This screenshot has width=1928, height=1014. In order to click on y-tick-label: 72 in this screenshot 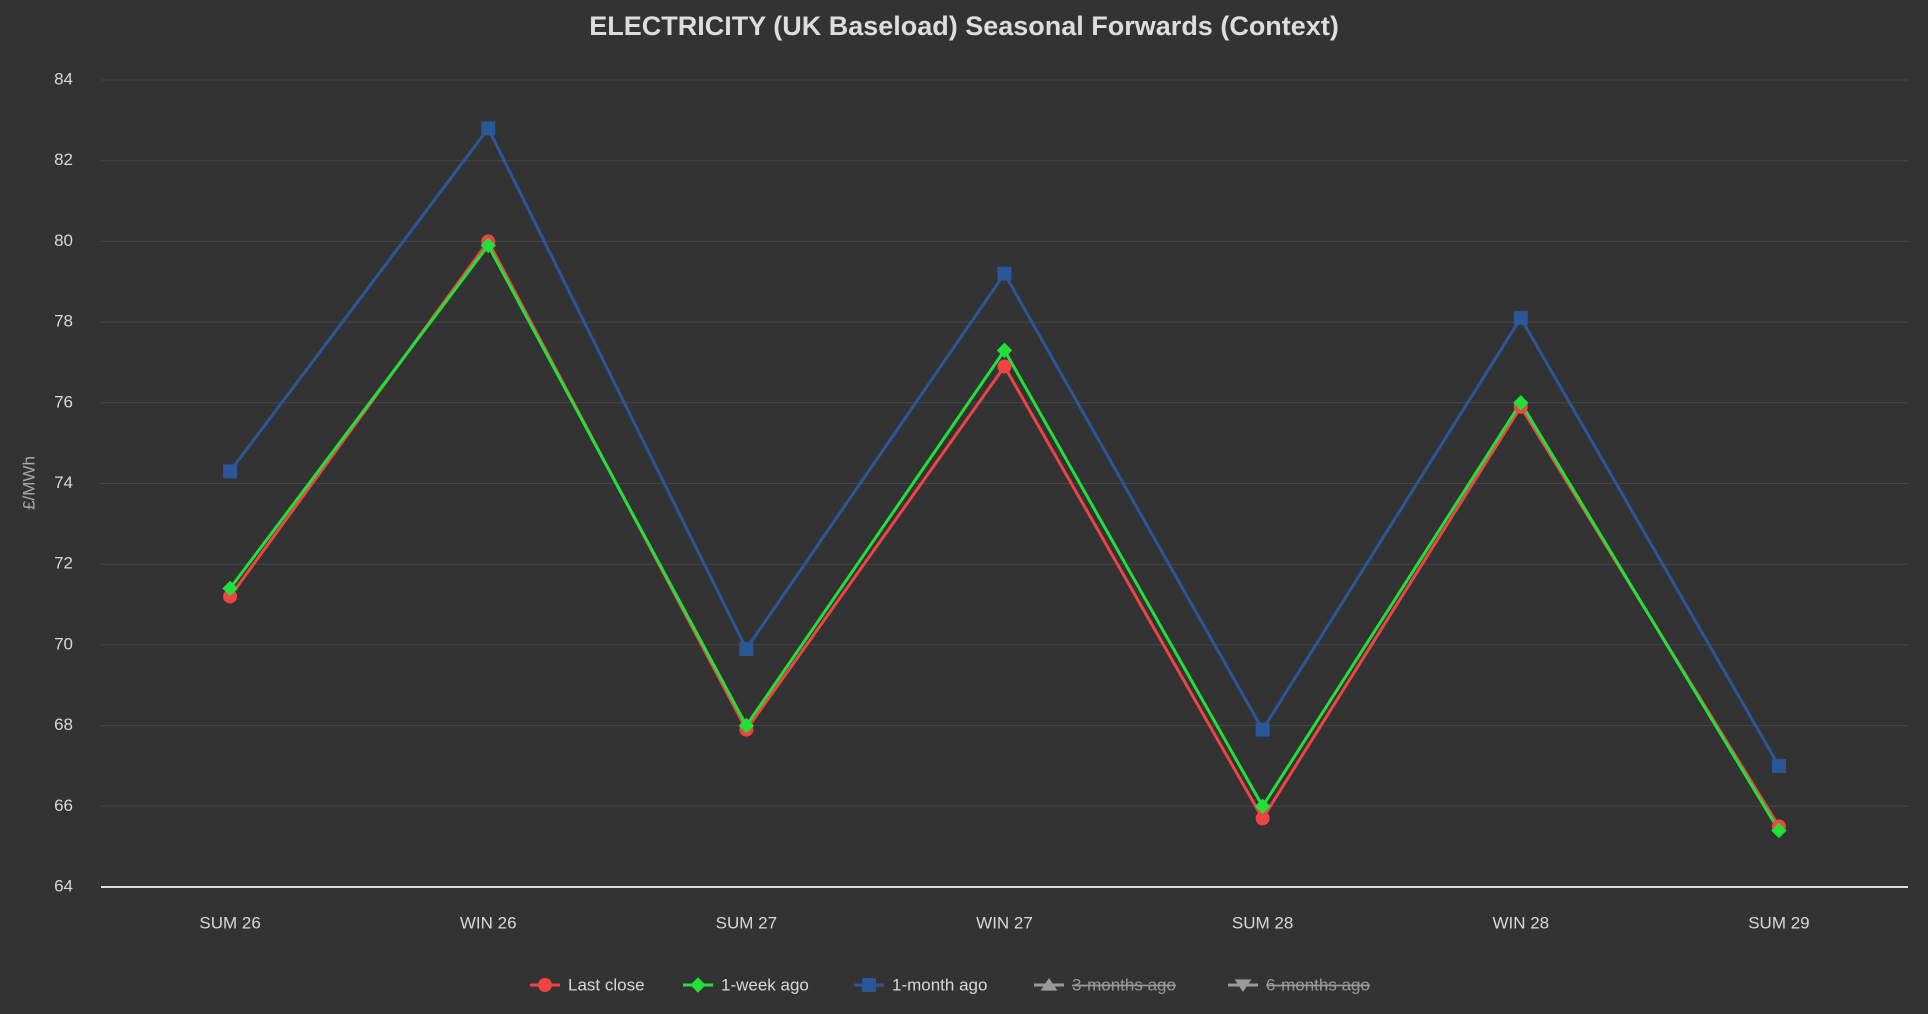, I will do `click(63, 563)`.